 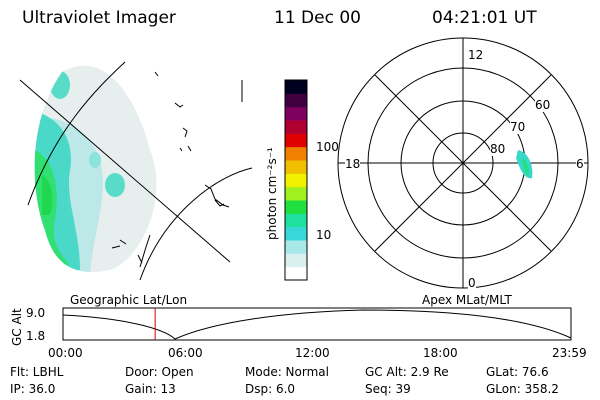 What do you see at coordinates (467, 300) in the screenshot?
I see `timeline-right-caption: Apex MLat/MLT` at bounding box center [467, 300].